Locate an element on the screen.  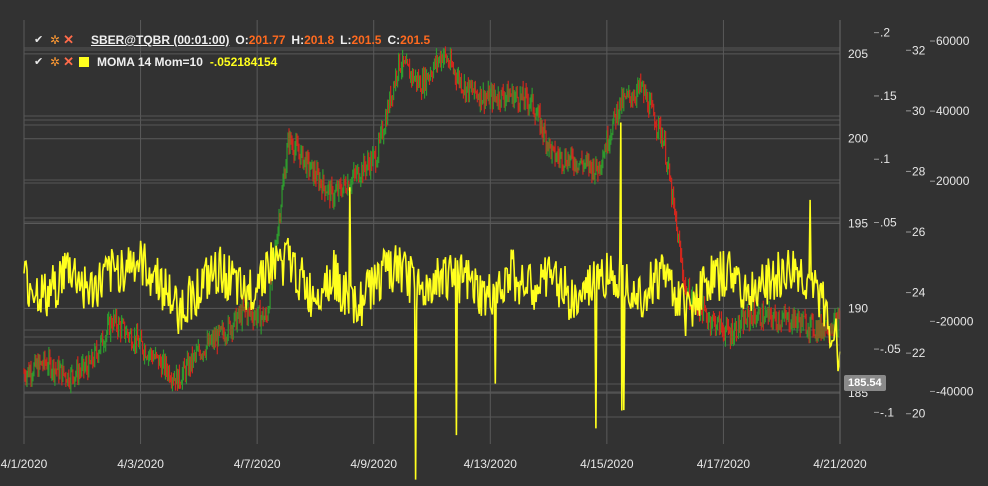
price-axis-tick-label: 190 is located at coordinates (858, 308).